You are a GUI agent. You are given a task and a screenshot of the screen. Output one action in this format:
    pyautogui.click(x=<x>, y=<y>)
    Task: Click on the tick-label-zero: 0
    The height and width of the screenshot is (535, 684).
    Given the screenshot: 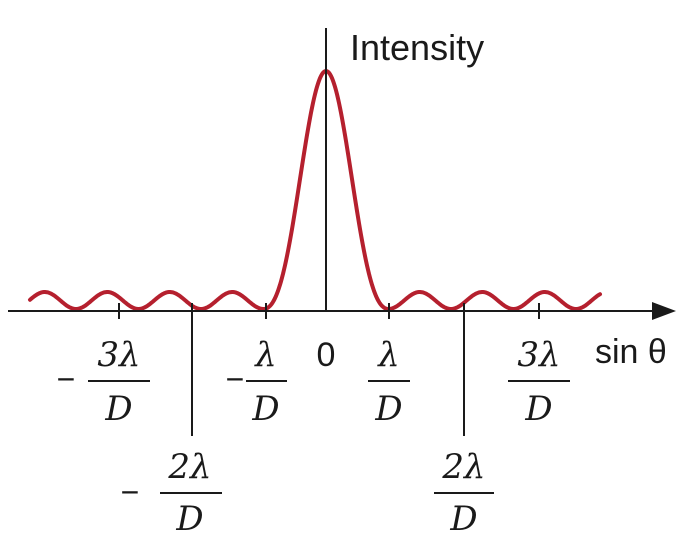 What is the action you would take?
    pyautogui.click(x=326, y=355)
    